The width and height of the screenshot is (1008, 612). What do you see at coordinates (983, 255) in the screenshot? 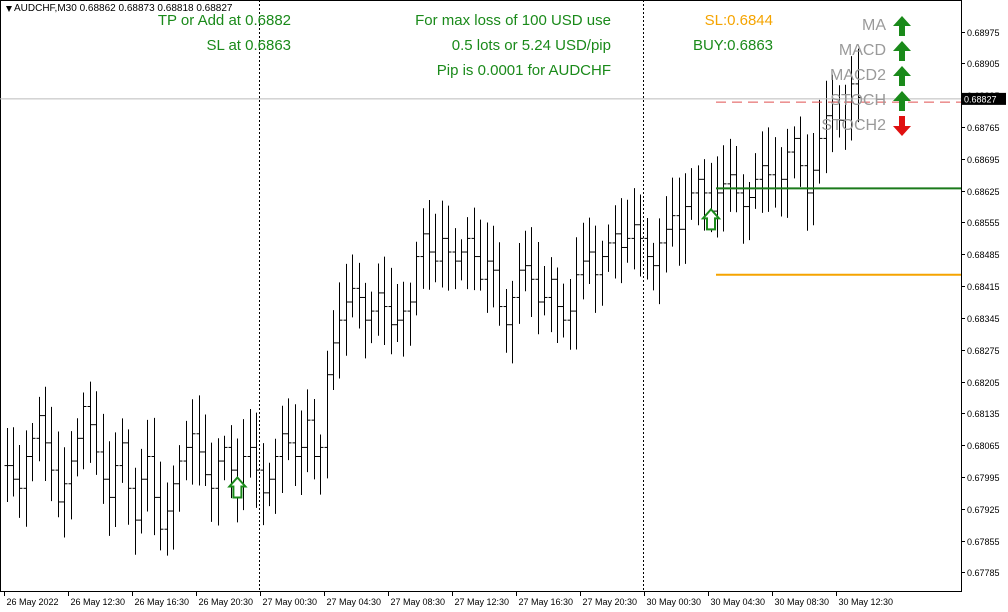
I see `price-tick-label: 0.68485` at bounding box center [983, 255].